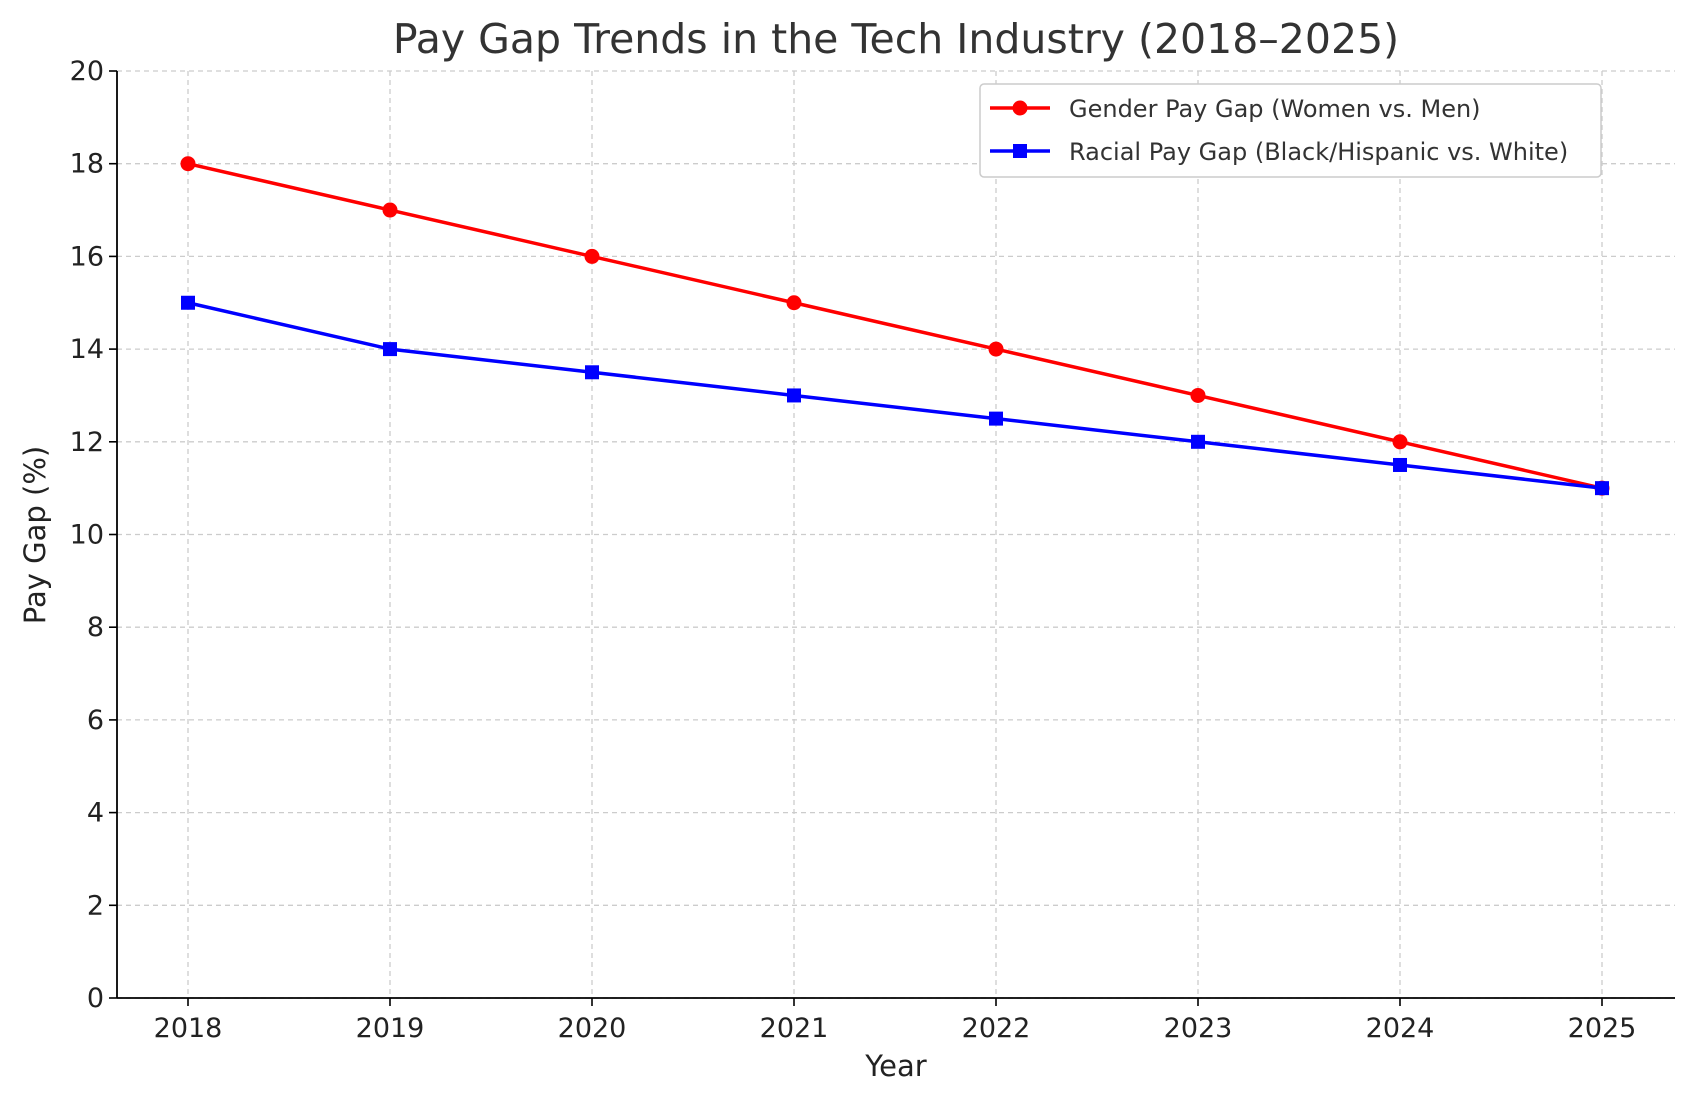  Describe the element at coordinates (1198, 1028) in the screenshot. I see `x-tick-label: 2023` at that location.